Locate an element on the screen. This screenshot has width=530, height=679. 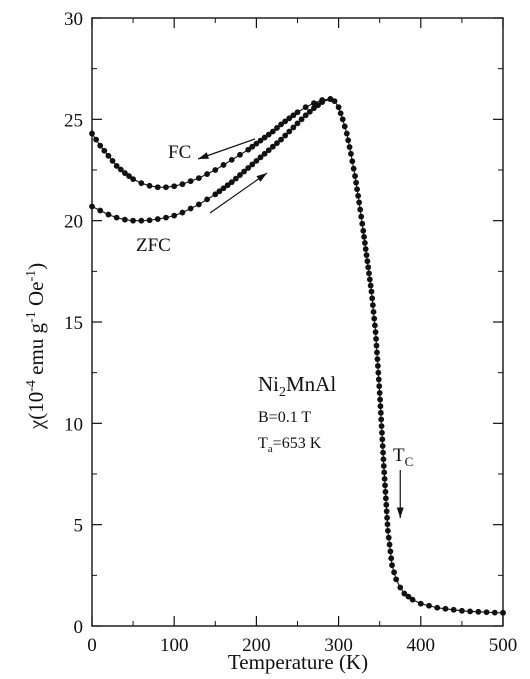
y-tick-label: 15 is located at coordinates (73, 323).